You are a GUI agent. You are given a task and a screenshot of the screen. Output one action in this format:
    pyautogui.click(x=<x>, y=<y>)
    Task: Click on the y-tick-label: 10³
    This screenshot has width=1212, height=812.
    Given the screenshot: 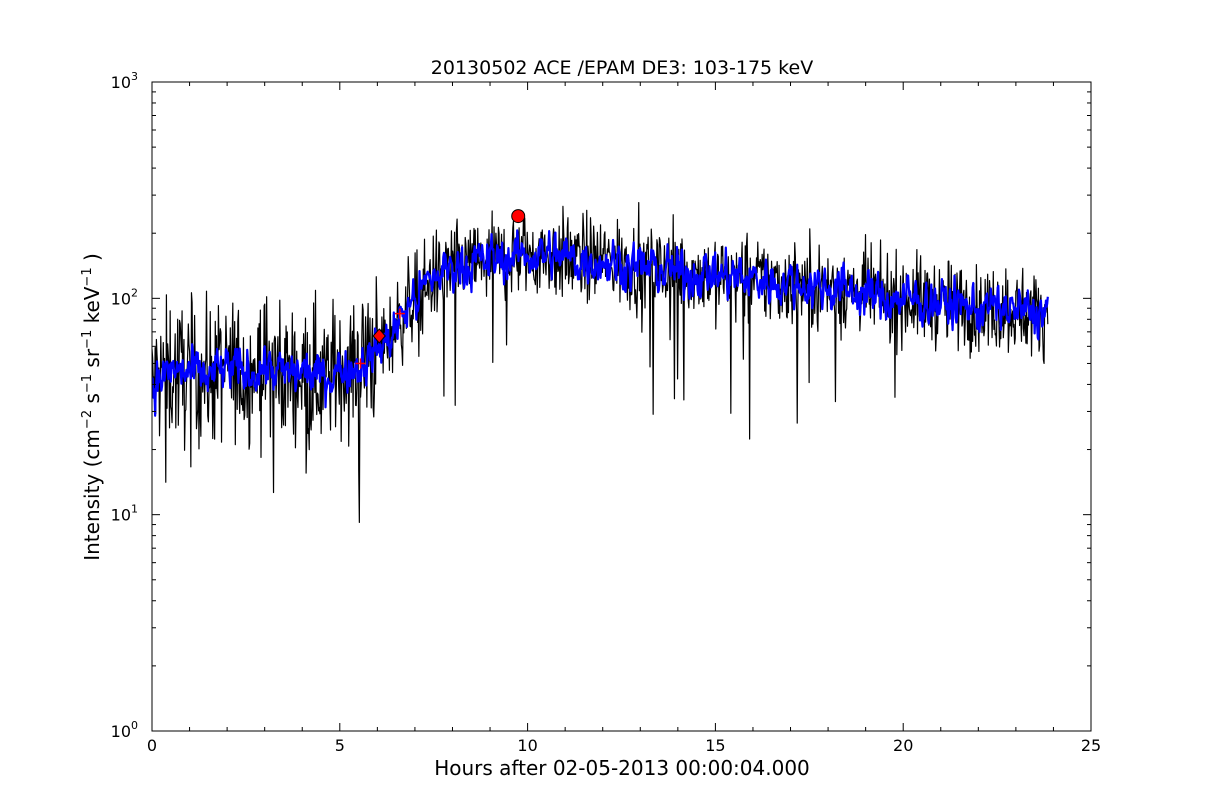 What is the action you would take?
    pyautogui.click(x=124, y=81)
    